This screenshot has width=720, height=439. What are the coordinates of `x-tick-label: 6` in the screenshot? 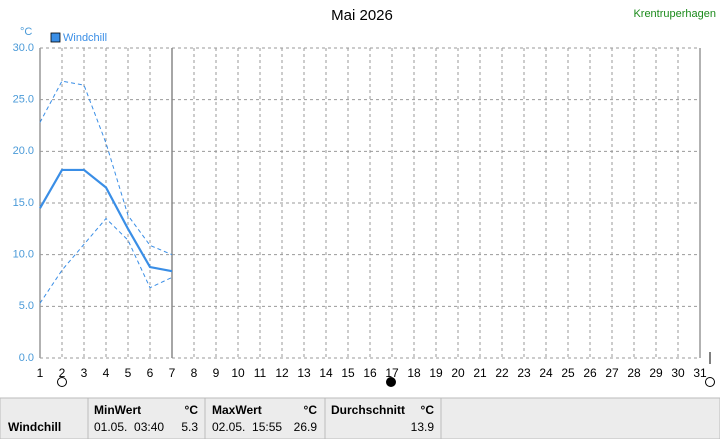 It's located at (150, 373).